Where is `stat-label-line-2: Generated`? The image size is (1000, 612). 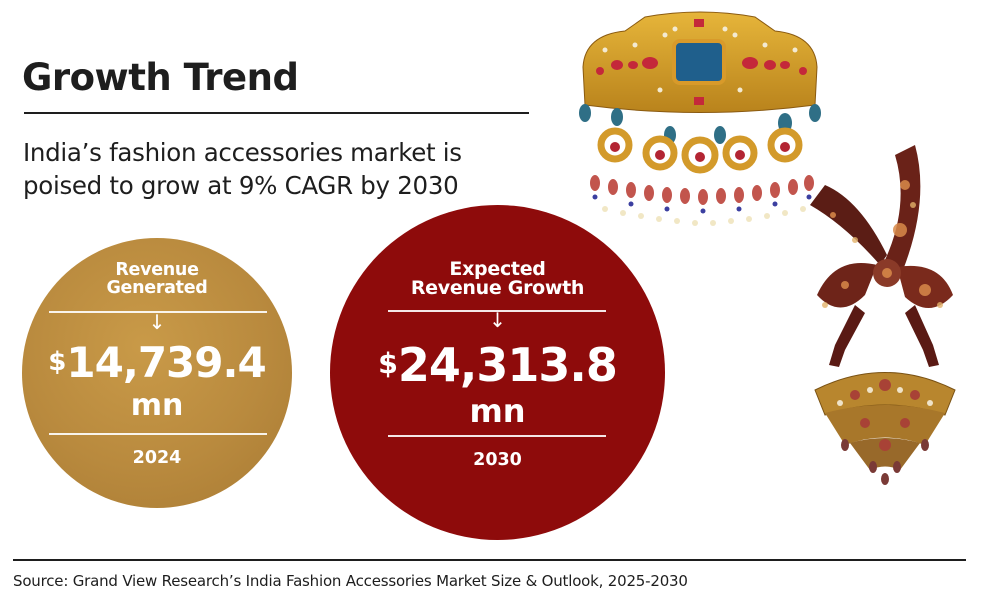
stat-label-line-2: Generated is located at coordinates (157, 287).